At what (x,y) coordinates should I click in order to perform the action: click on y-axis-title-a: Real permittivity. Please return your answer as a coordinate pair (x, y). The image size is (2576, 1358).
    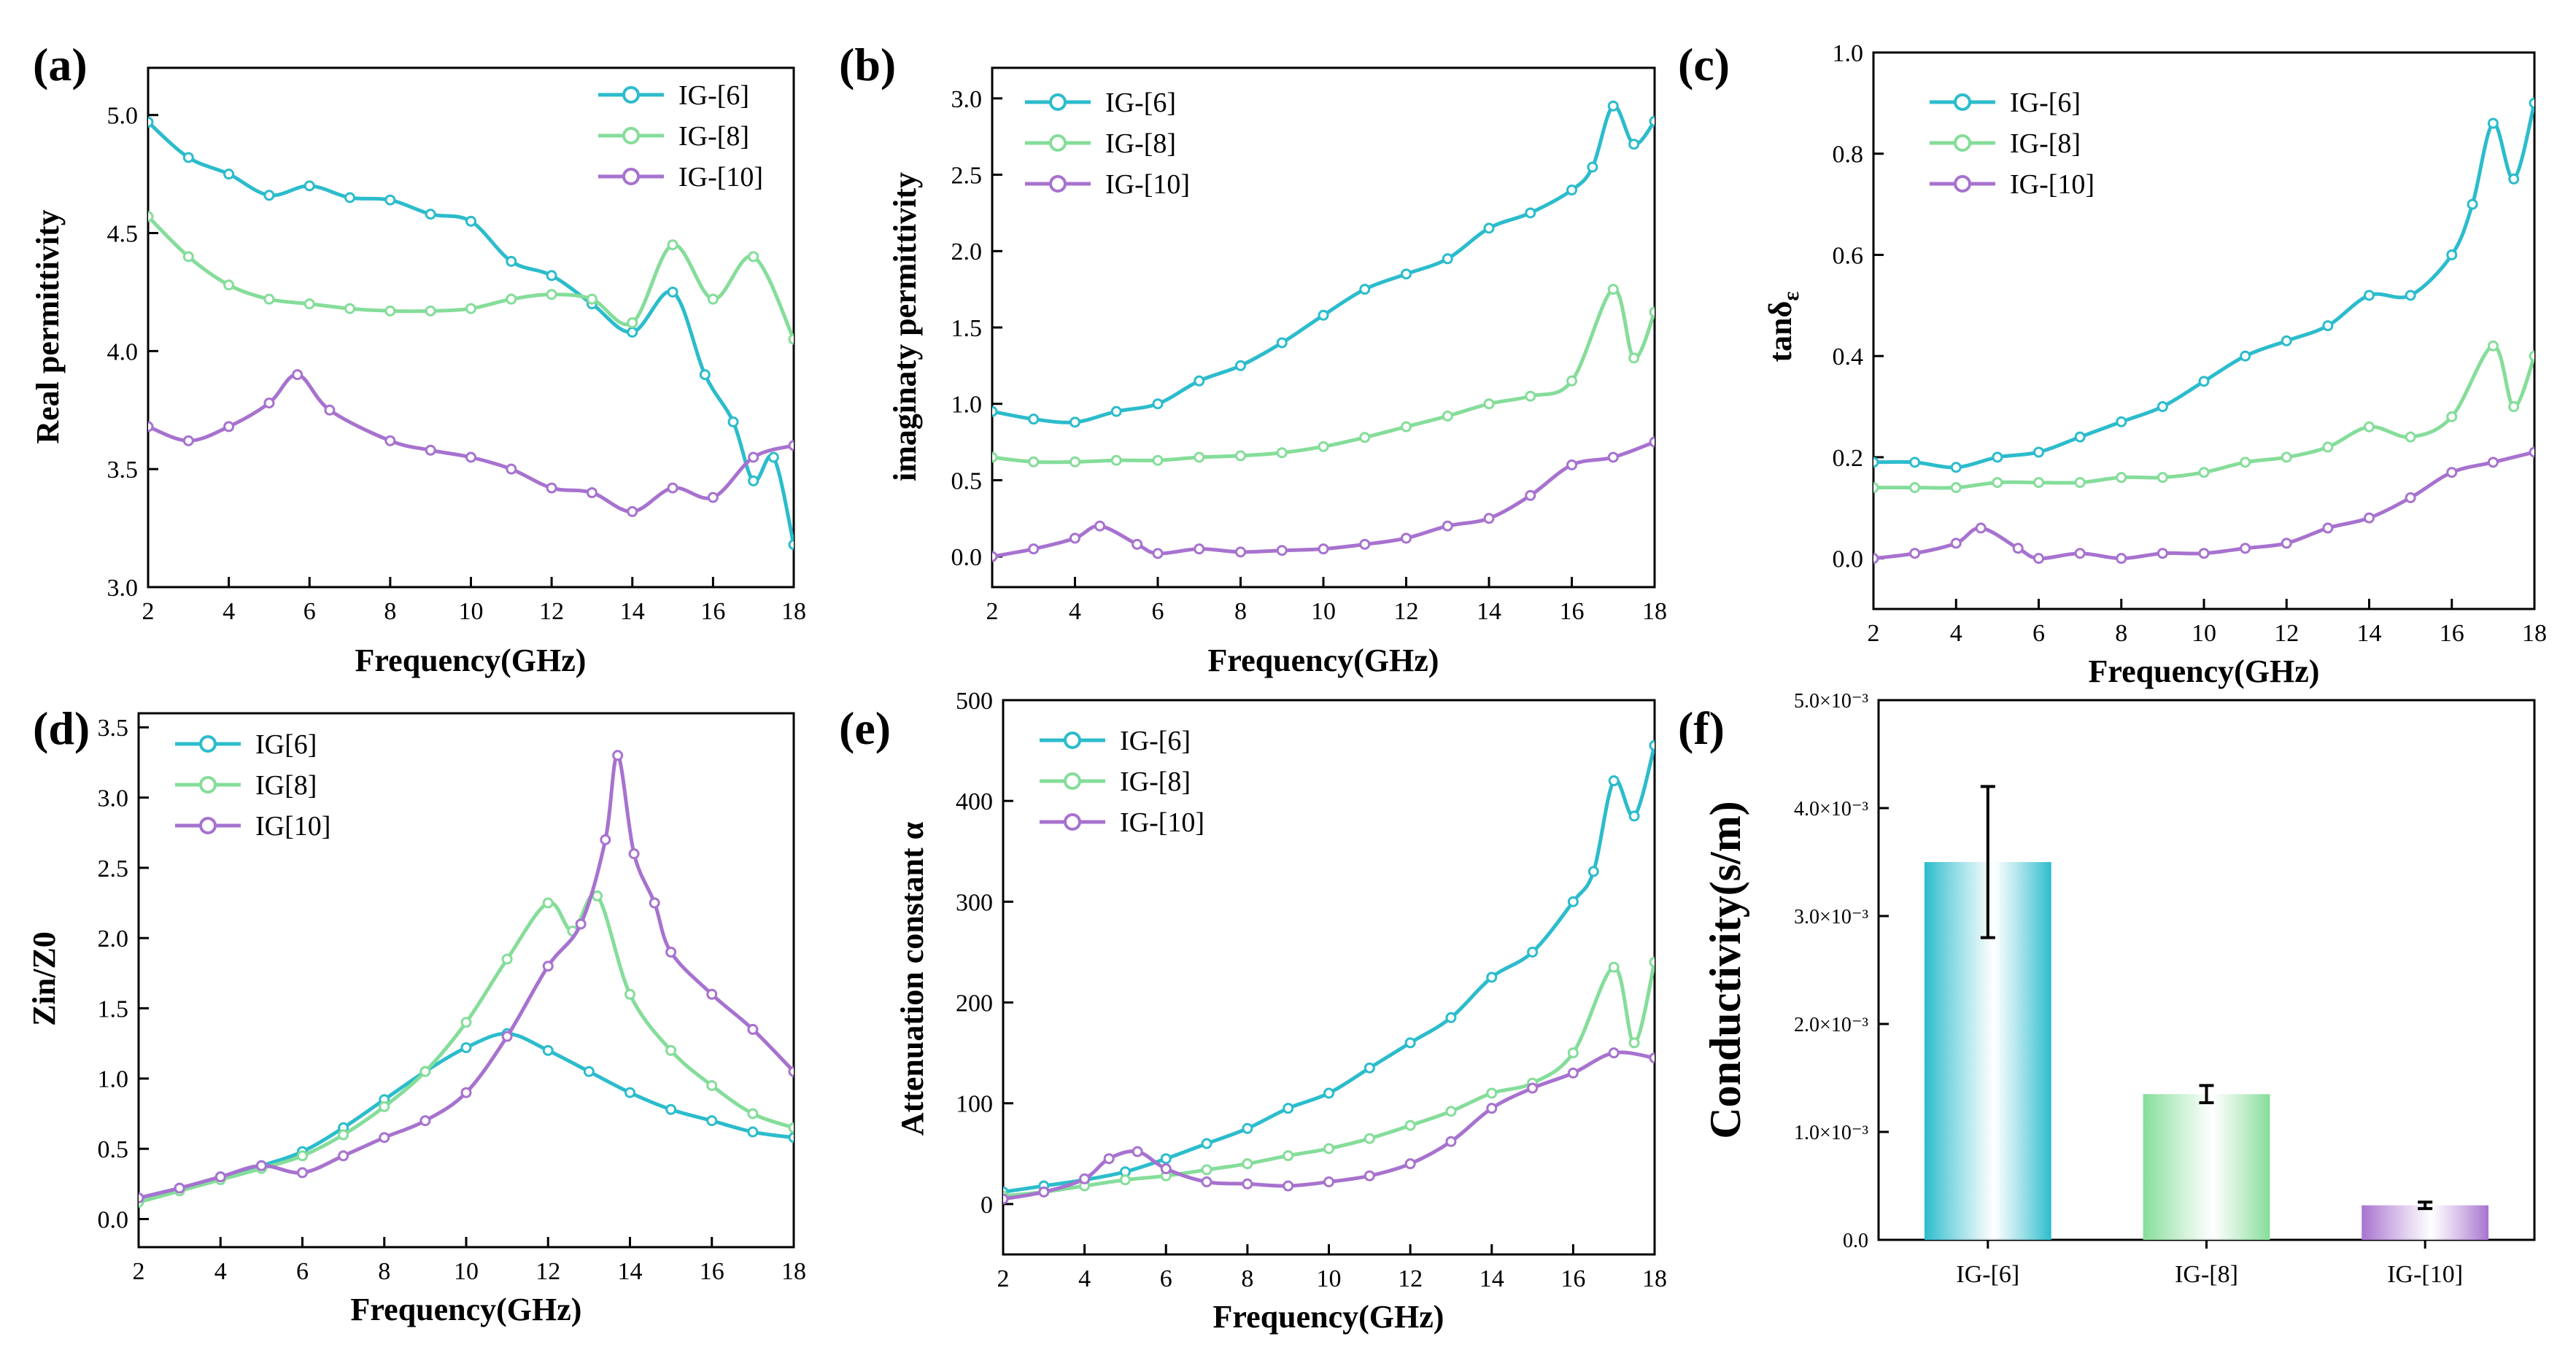
    Looking at the image, I should click on (48, 326).